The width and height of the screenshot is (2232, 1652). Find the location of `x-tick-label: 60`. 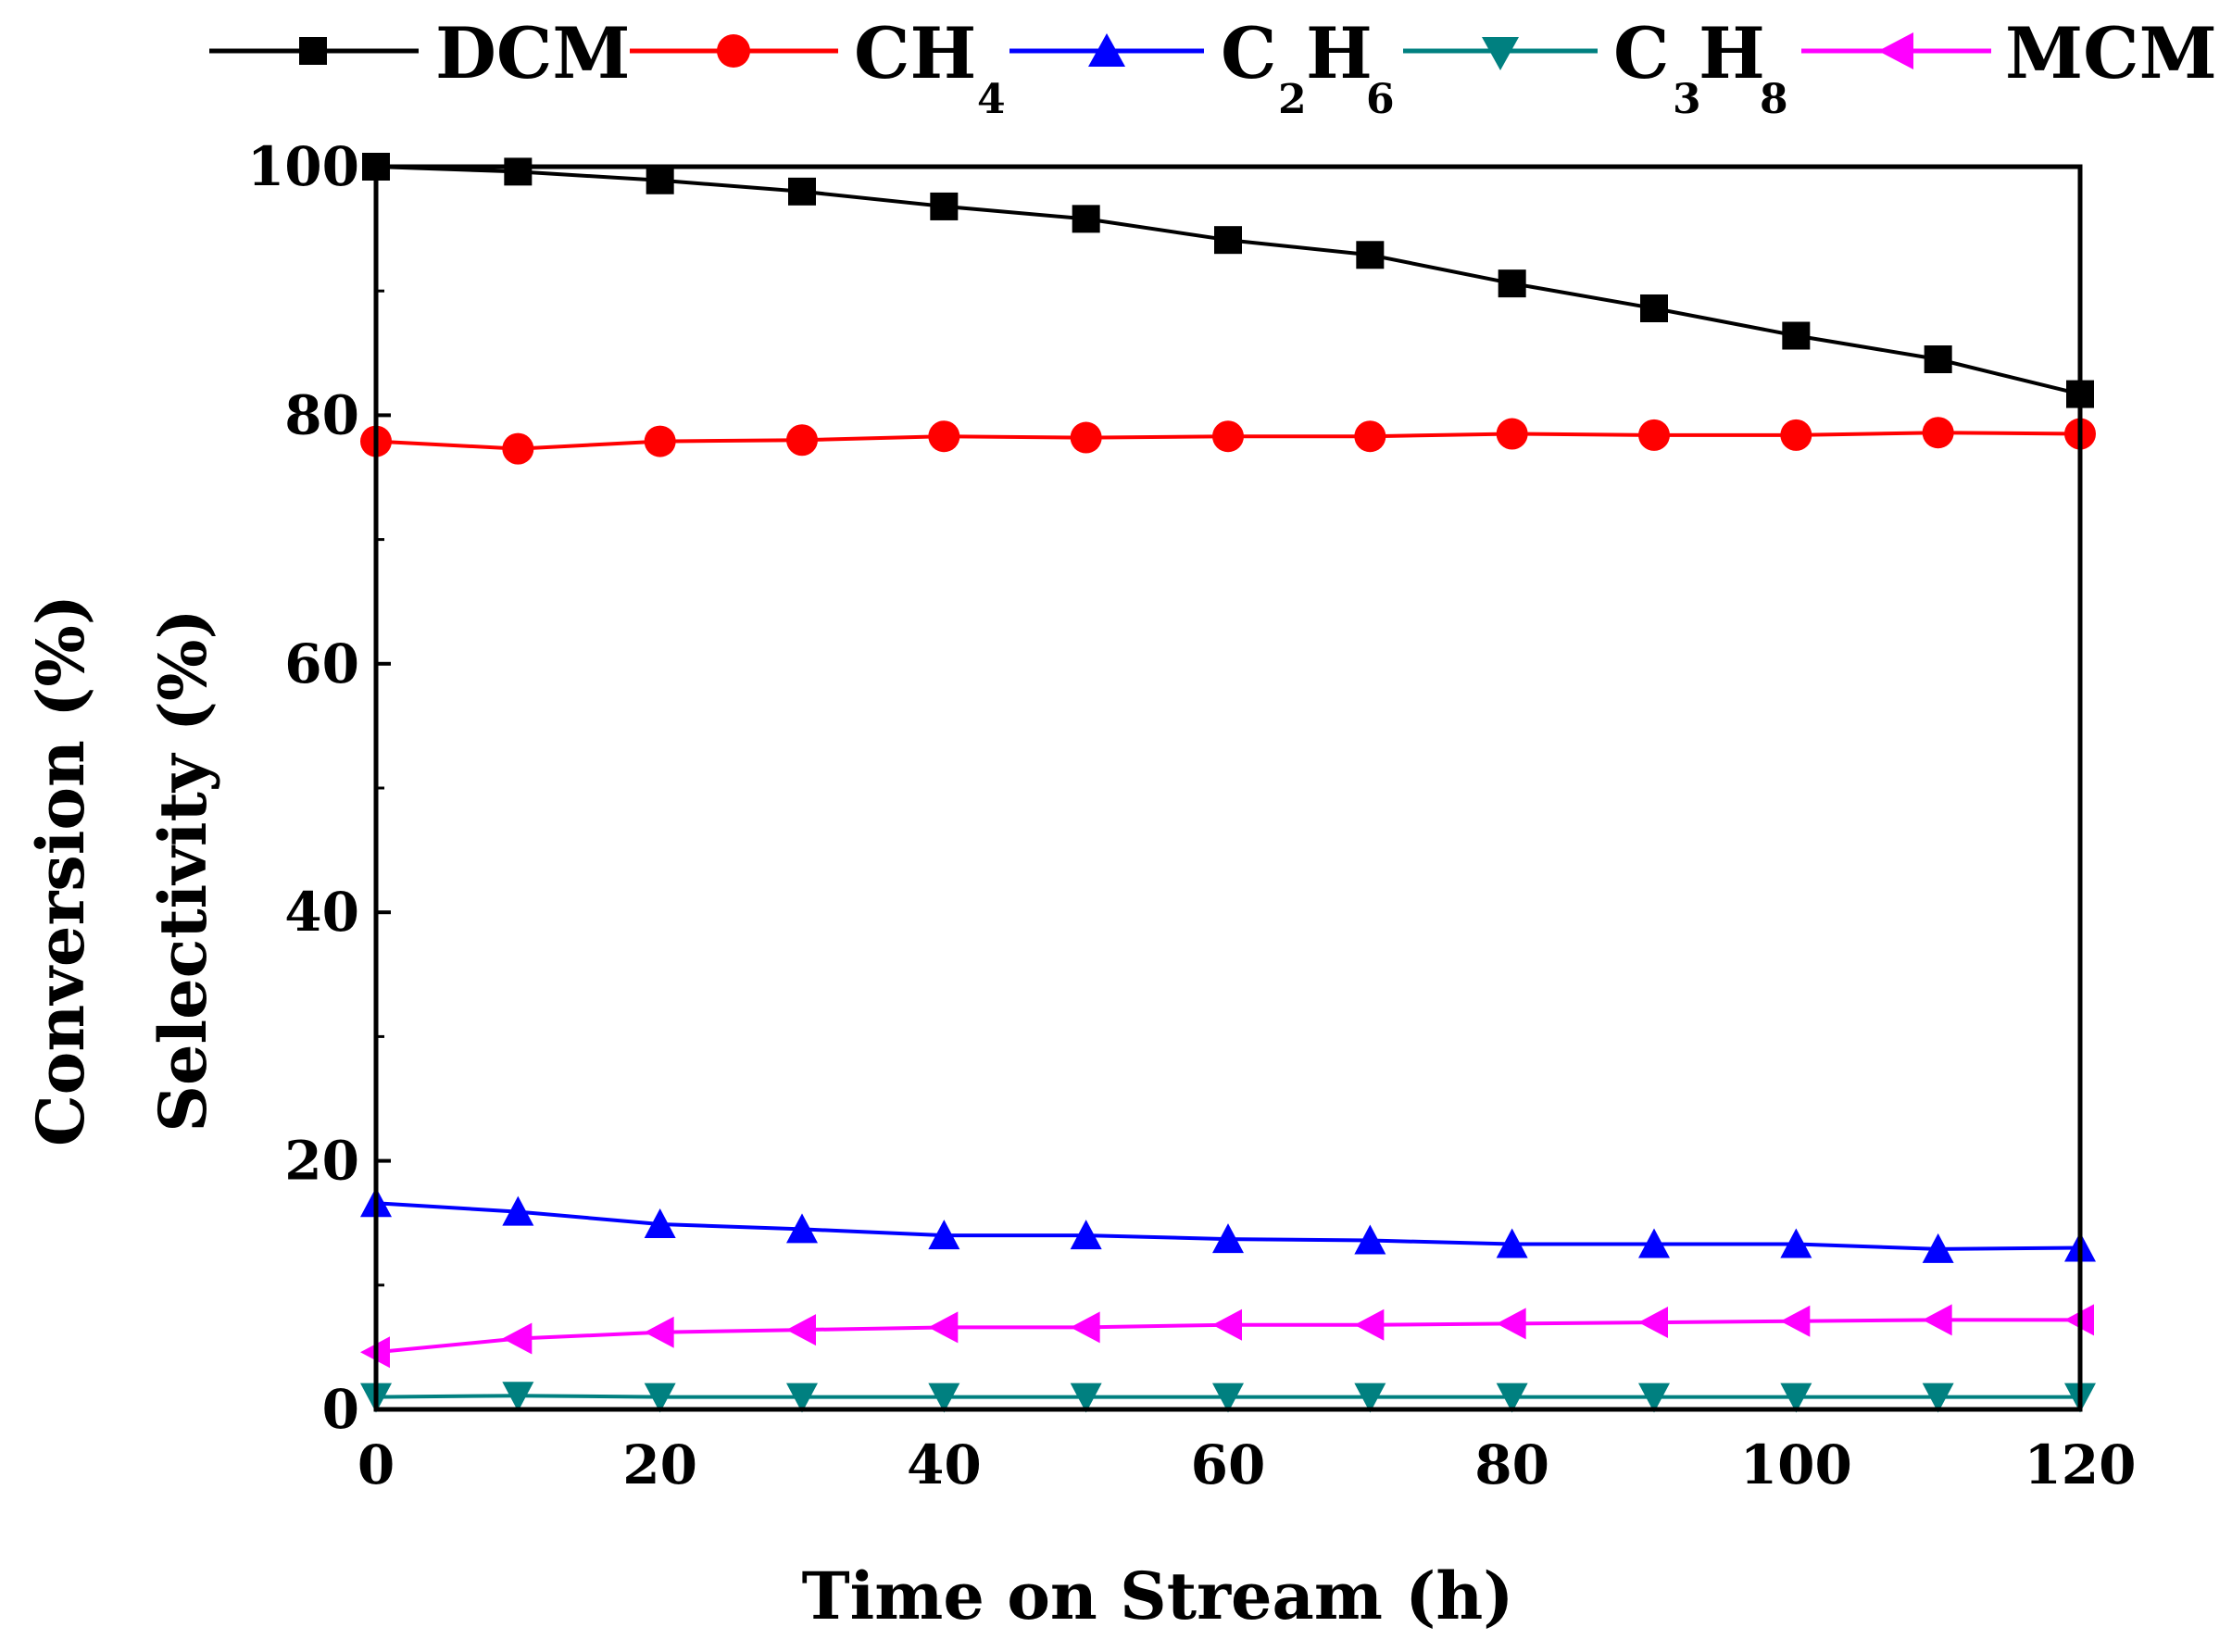

x-tick-label: 60 is located at coordinates (1228, 1464).